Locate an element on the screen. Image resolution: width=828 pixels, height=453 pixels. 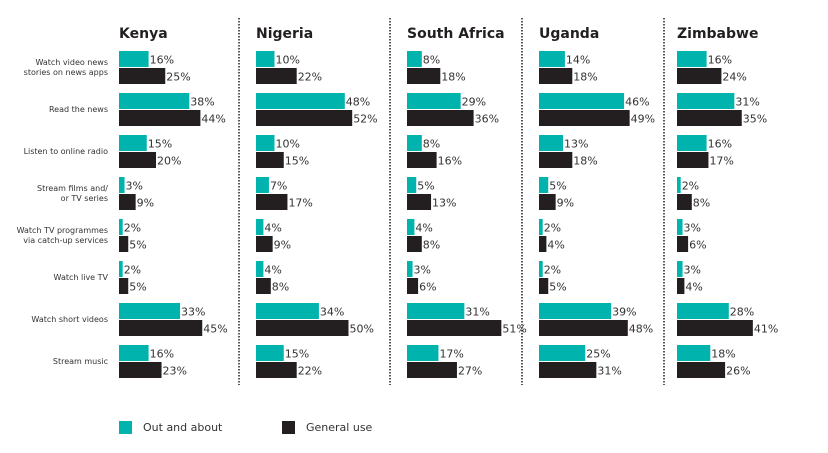
value-label: 29% is located at coordinates (474, 102).